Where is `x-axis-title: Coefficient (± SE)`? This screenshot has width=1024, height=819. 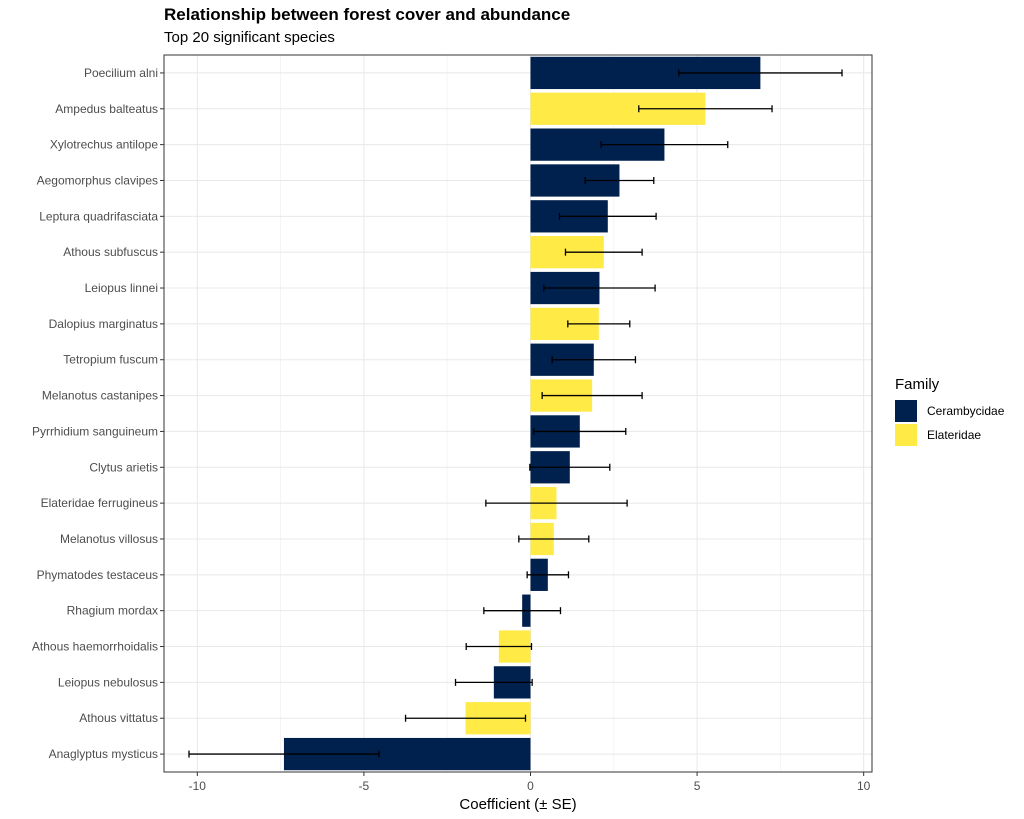 x-axis-title: Coefficient (± SE) is located at coordinates (517, 804).